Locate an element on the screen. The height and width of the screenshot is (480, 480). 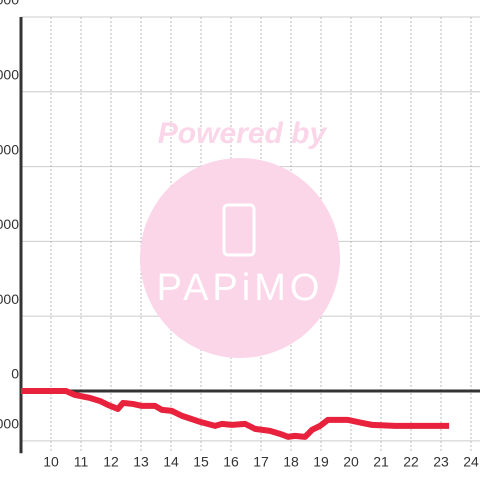
y-tick-label: 0 is located at coordinates (15, 374).